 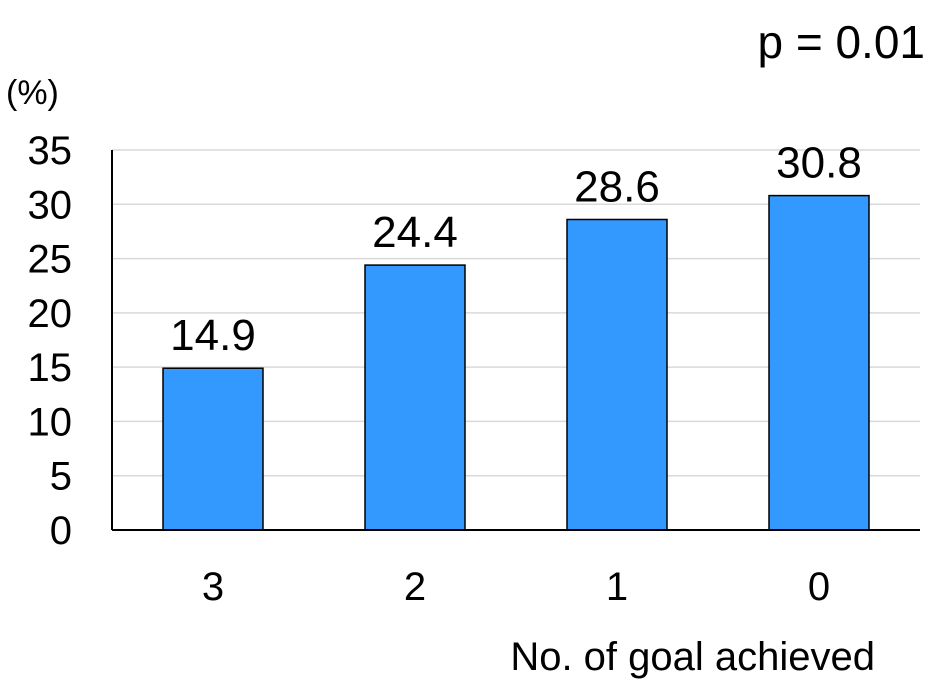 I want to click on x-axis-title: No. of goal achieved, so click(x=692, y=657).